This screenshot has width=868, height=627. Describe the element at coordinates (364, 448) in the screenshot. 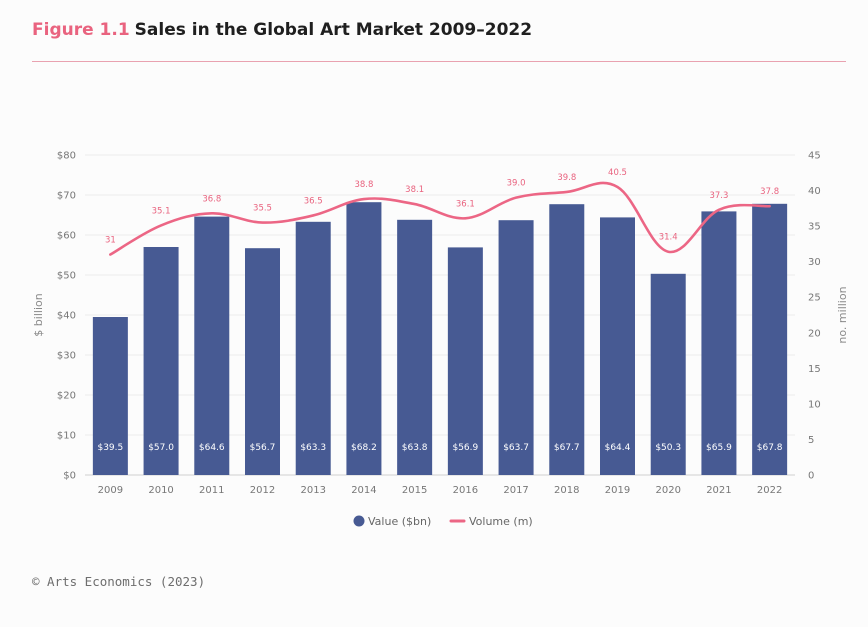

I see `bar-value-label: $68.2` at that location.